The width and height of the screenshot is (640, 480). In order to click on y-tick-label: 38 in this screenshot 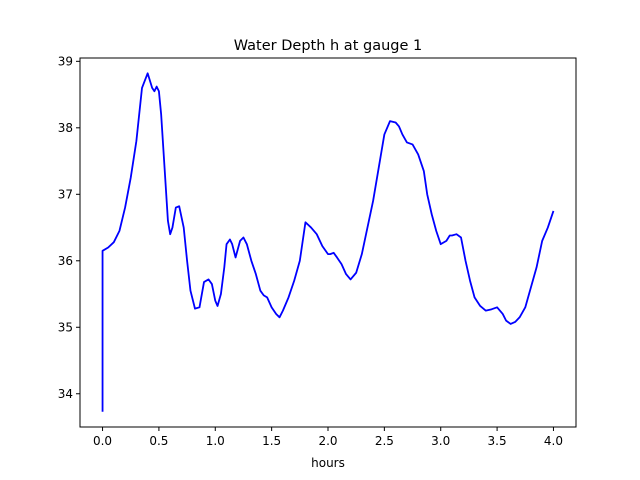, I will do `click(65, 128)`.